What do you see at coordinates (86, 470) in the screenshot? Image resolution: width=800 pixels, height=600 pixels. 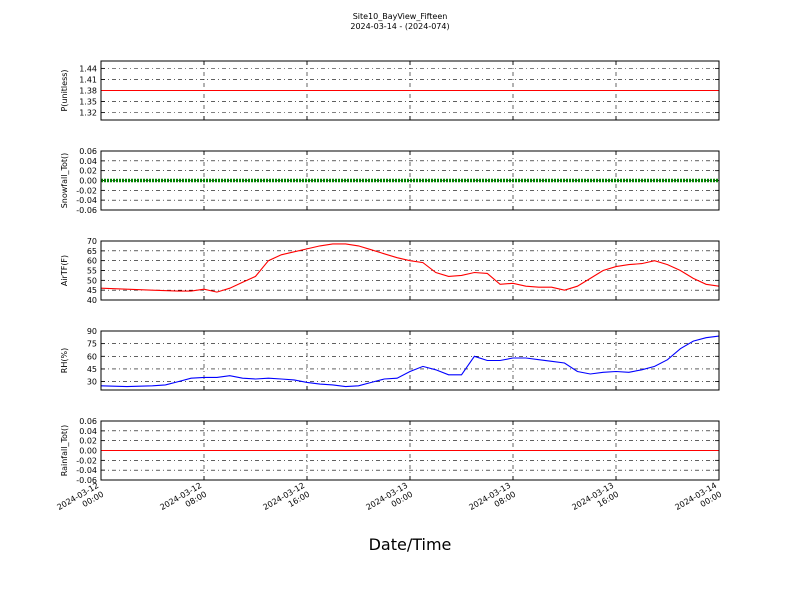 I see `rainfall-tot-ytick-label: -0.04` at bounding box center [86, 470].